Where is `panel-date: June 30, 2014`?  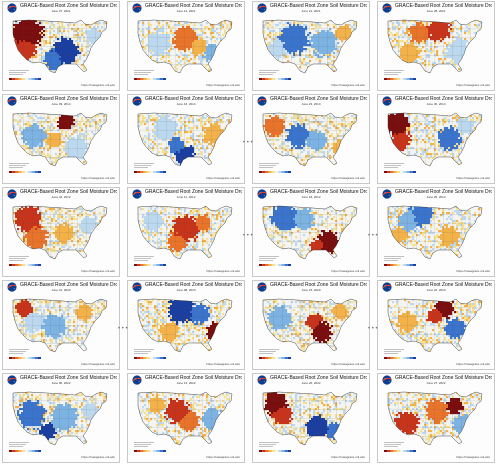
panel-date: June 30, 2014 is located at coordinates (436, 104).